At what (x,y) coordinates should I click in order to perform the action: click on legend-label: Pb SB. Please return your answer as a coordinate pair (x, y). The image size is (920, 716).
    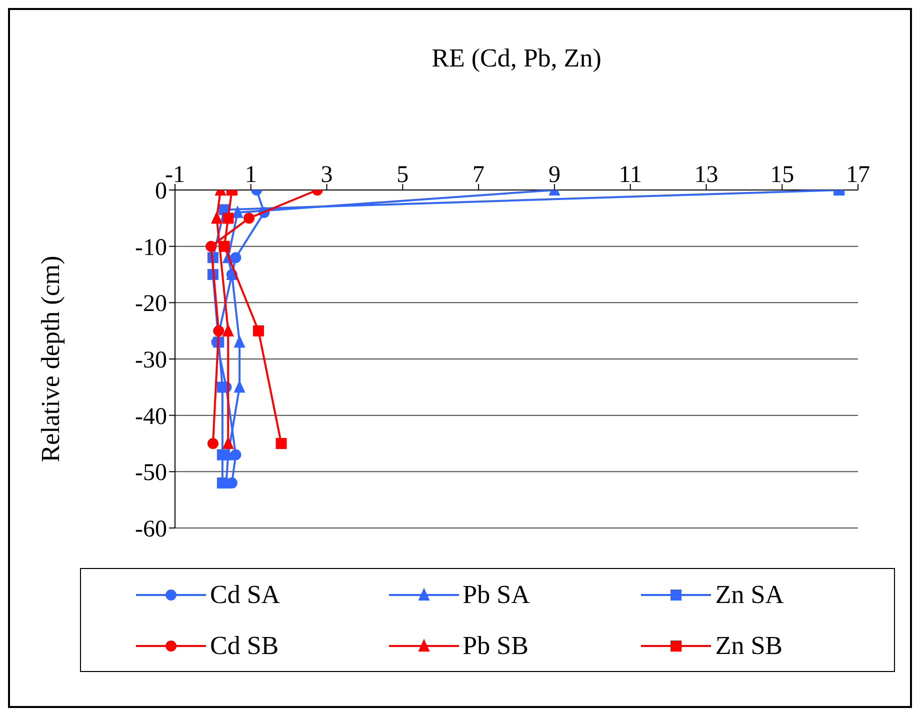
    Looking at the image, I should click on (495, 645).